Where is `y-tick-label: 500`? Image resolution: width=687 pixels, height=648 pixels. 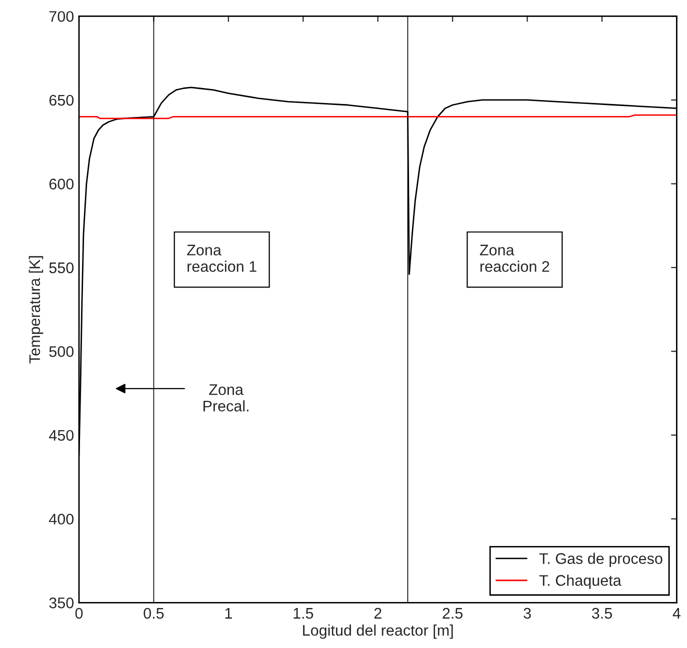
y-tick-label: 500 is located at coordinates (61, 351).